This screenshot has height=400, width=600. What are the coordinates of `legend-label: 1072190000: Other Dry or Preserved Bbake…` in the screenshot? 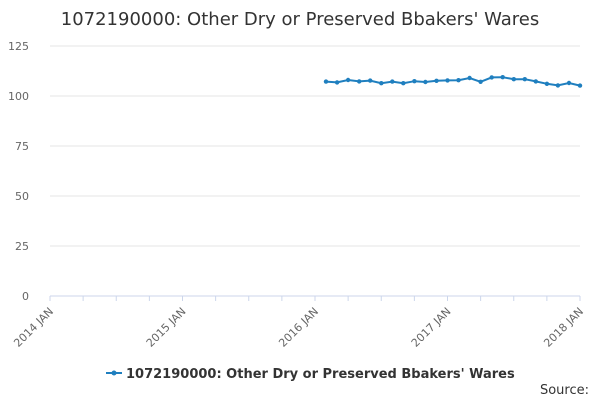 It's located at (320, 374).